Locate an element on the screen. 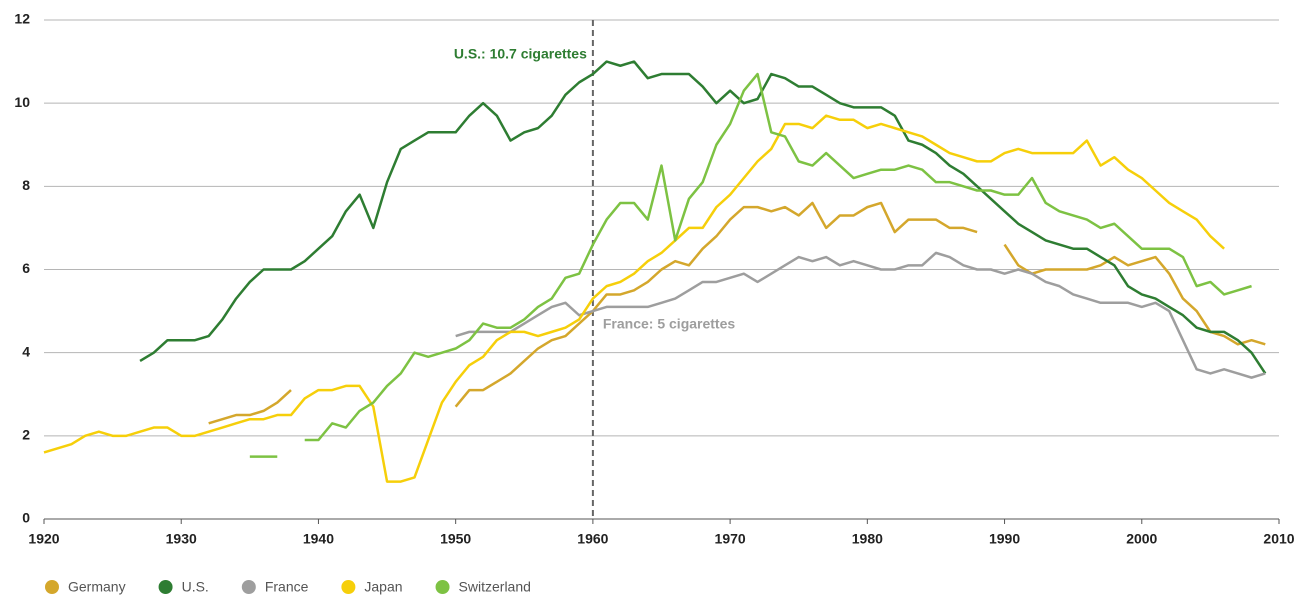 This screenshot has width=1314, height=597. y-tick-label: 4 is located at coordinates (26, 351).